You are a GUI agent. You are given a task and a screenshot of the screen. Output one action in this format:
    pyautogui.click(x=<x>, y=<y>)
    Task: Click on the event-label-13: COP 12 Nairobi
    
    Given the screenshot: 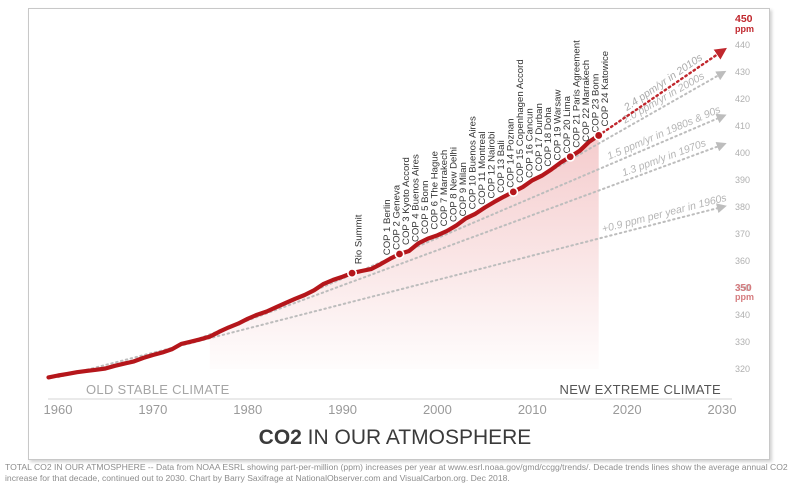 What is the action you would take?
    pyautogui.click(x=491, y=165)
    